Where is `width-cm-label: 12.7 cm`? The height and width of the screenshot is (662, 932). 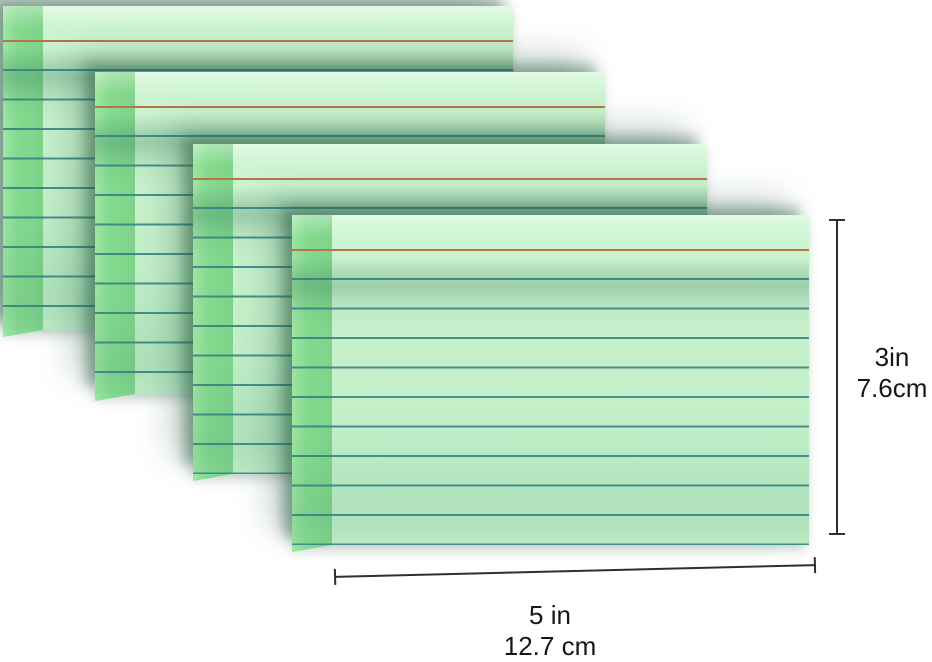
width-cm-label: 12.7 cm is located at coordinates (550, 646).